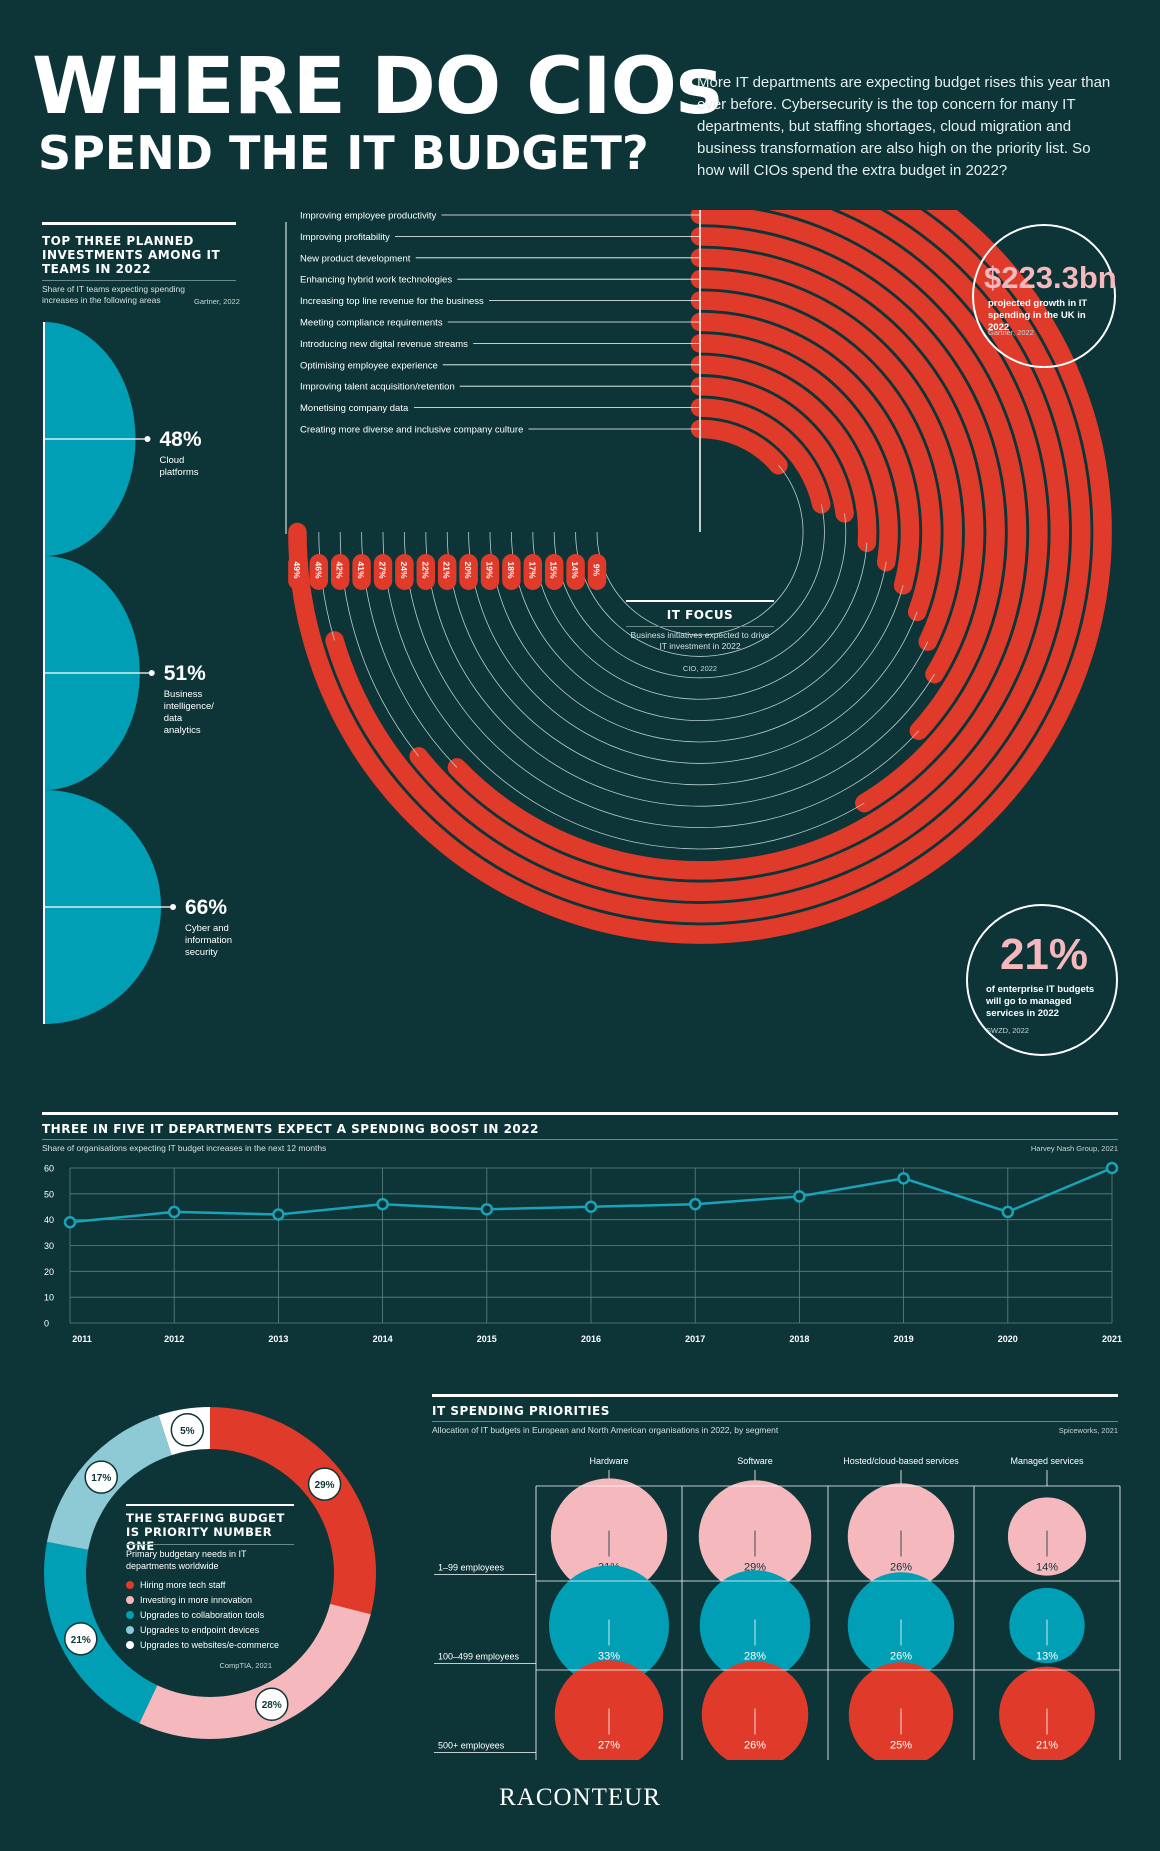 The image size is (1160, 1851). I want to click on it-focus-label-9: Meeting compliance requirements, so click(371, 323).